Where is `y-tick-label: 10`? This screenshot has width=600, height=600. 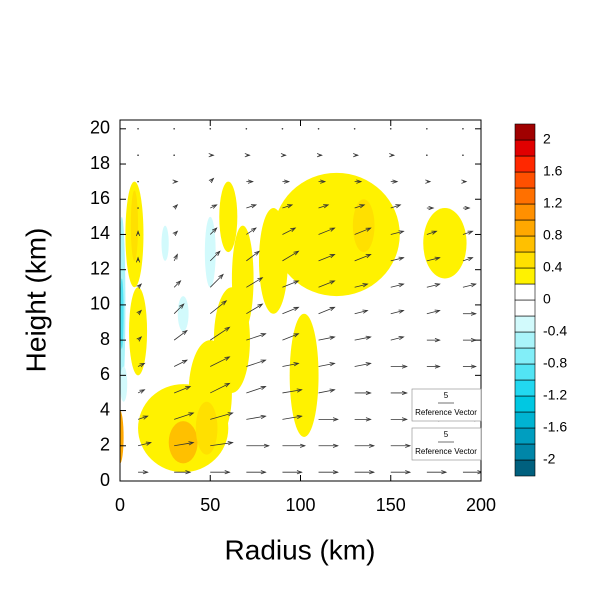 y-tick-label: 10 is located at coordinates (100, 304).